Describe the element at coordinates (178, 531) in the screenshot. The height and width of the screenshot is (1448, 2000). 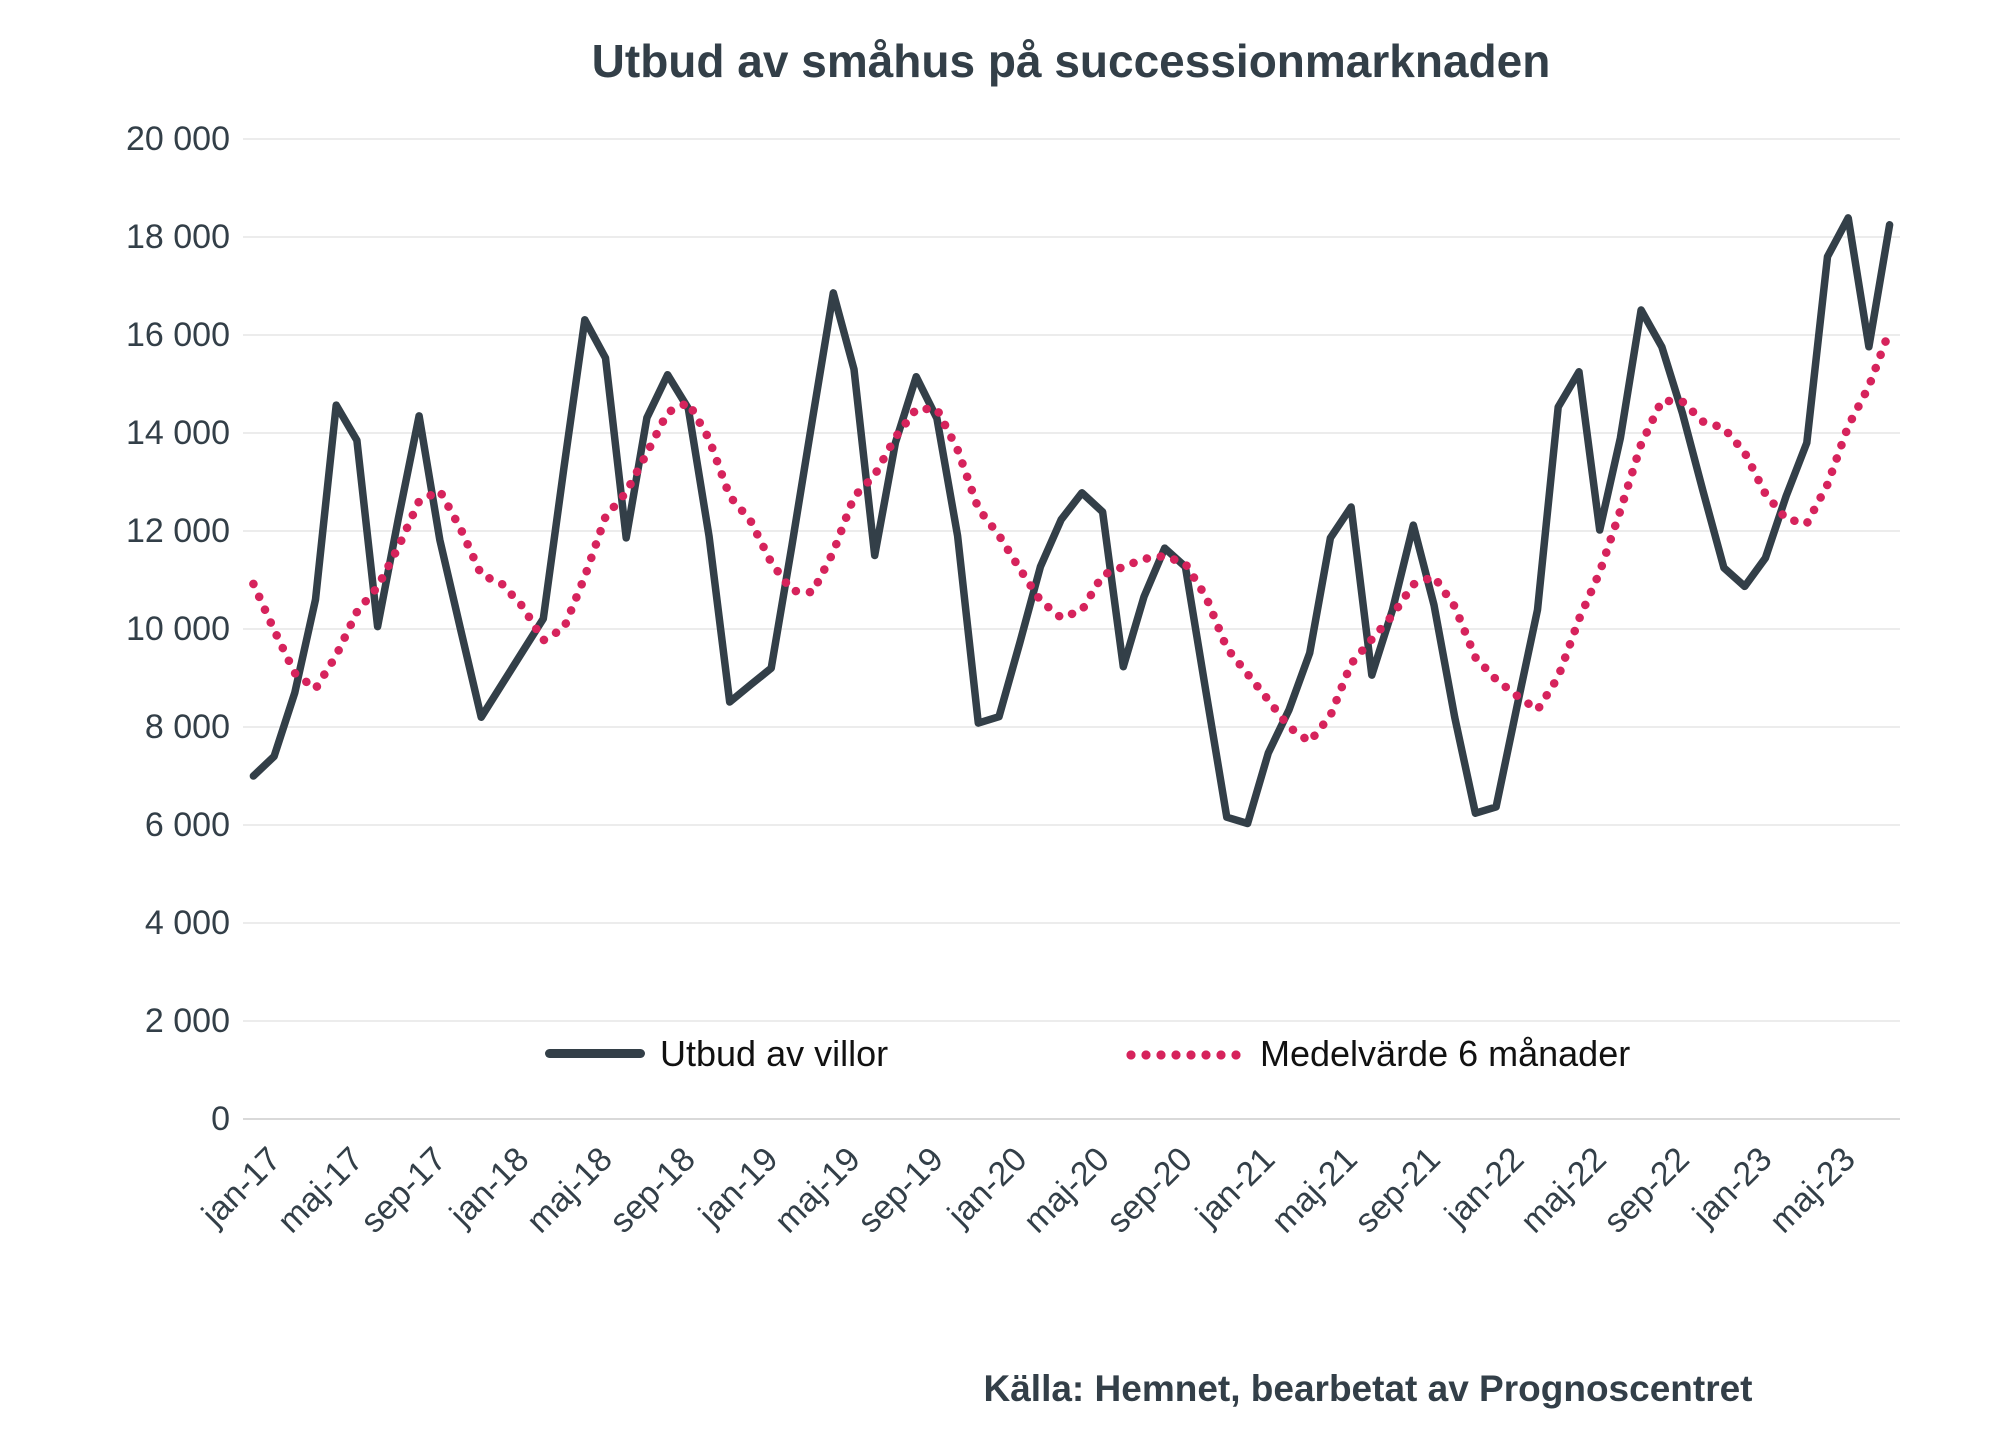
I see `y-axis-label: 12 000` at that location.